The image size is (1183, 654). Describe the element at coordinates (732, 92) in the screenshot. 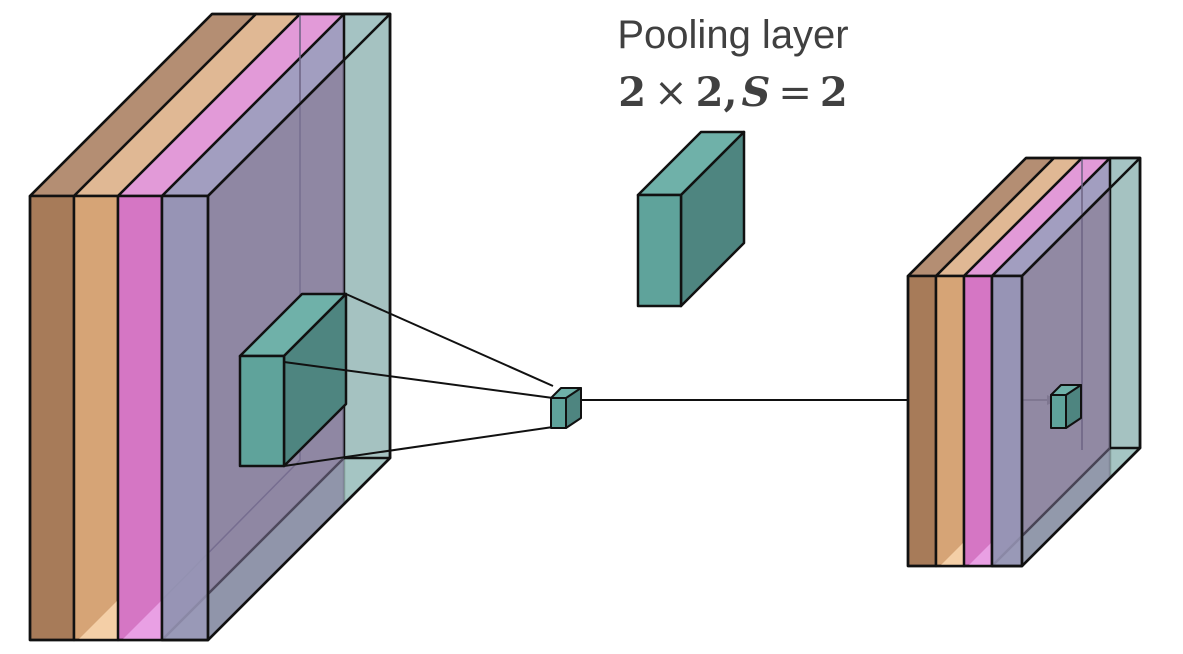

I see `pooling-parameters: 2 × 2, S = 2` at that location.